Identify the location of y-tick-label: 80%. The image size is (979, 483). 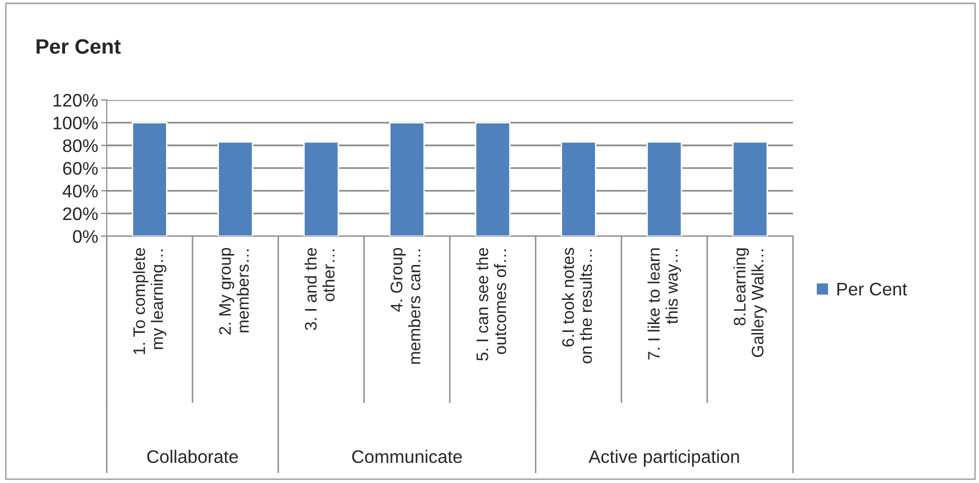
(80, 145).